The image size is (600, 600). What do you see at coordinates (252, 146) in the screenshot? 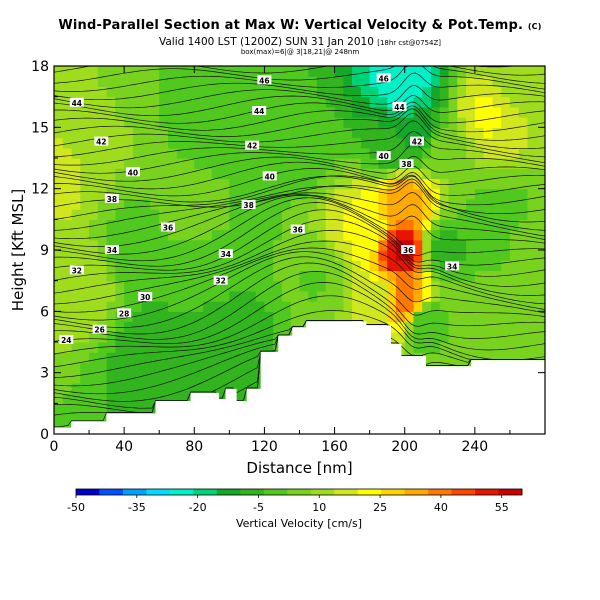
I see `contour-label-text: 42` at bounding box center [252, 146].